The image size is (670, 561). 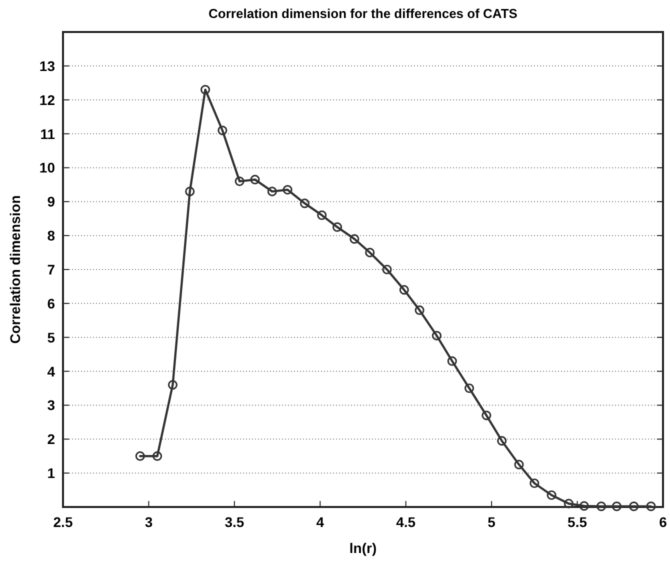 I want to click on x-tick-label: 5.5, so click(x=578, y=522).